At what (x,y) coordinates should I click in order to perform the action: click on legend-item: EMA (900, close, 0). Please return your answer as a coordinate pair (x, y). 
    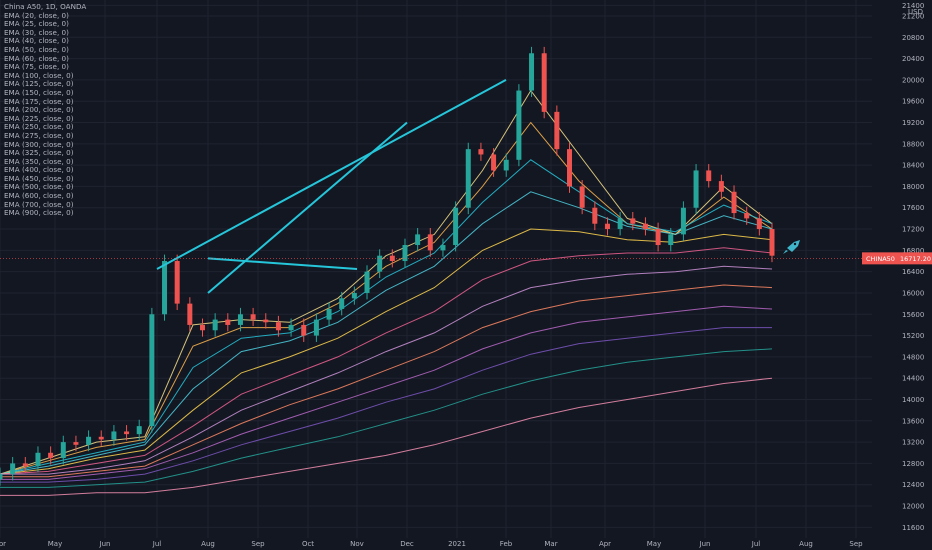
    Looking at the image, I should click on (39, 213).